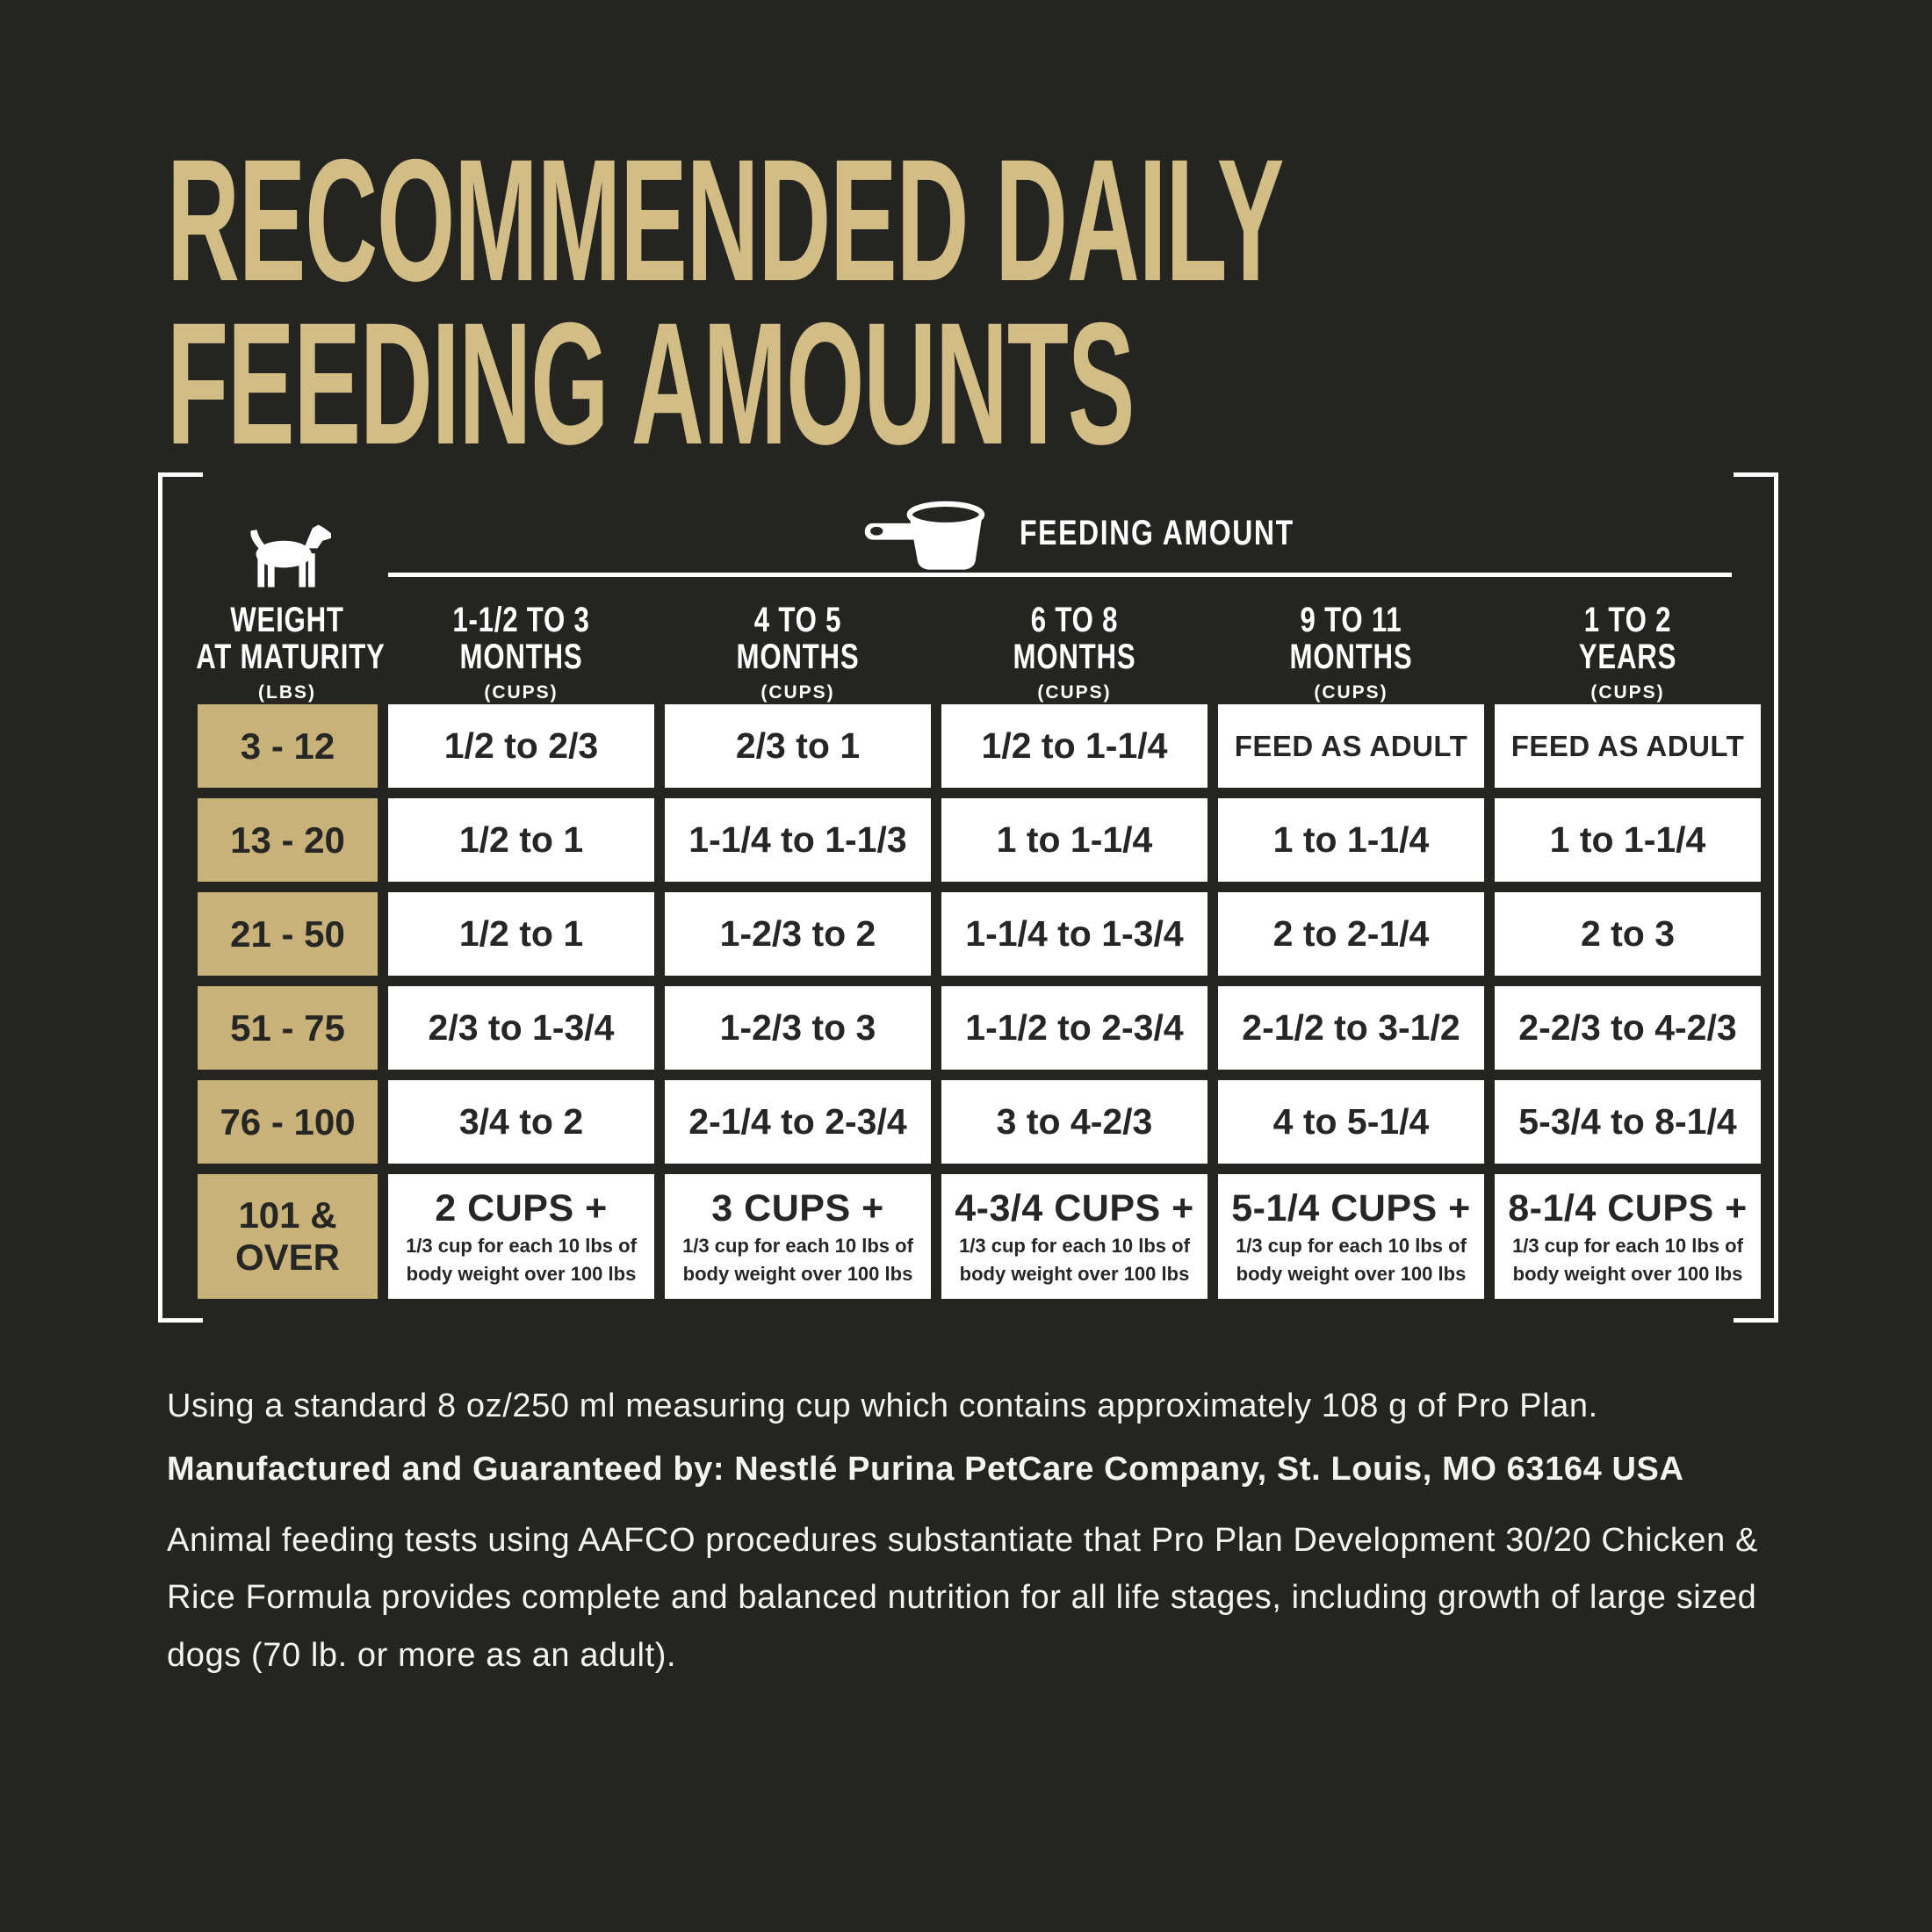 Image resolution: width=1932 pixels, height=1932 pixels. I want to click on column-header-line: 1 TO 2, so click(1627, 620).